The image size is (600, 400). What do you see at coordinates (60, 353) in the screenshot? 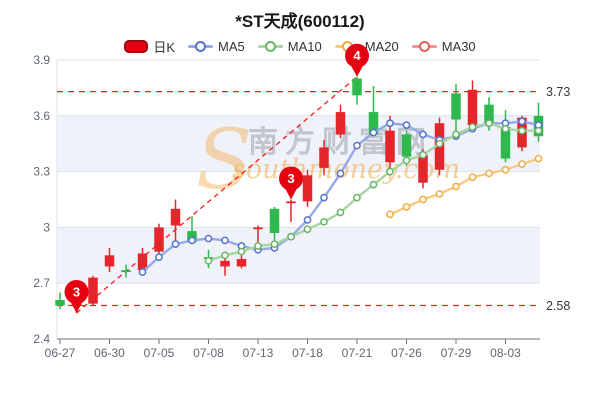
I see `x-axis-label: 06-27` at bounding box center [60, 353].